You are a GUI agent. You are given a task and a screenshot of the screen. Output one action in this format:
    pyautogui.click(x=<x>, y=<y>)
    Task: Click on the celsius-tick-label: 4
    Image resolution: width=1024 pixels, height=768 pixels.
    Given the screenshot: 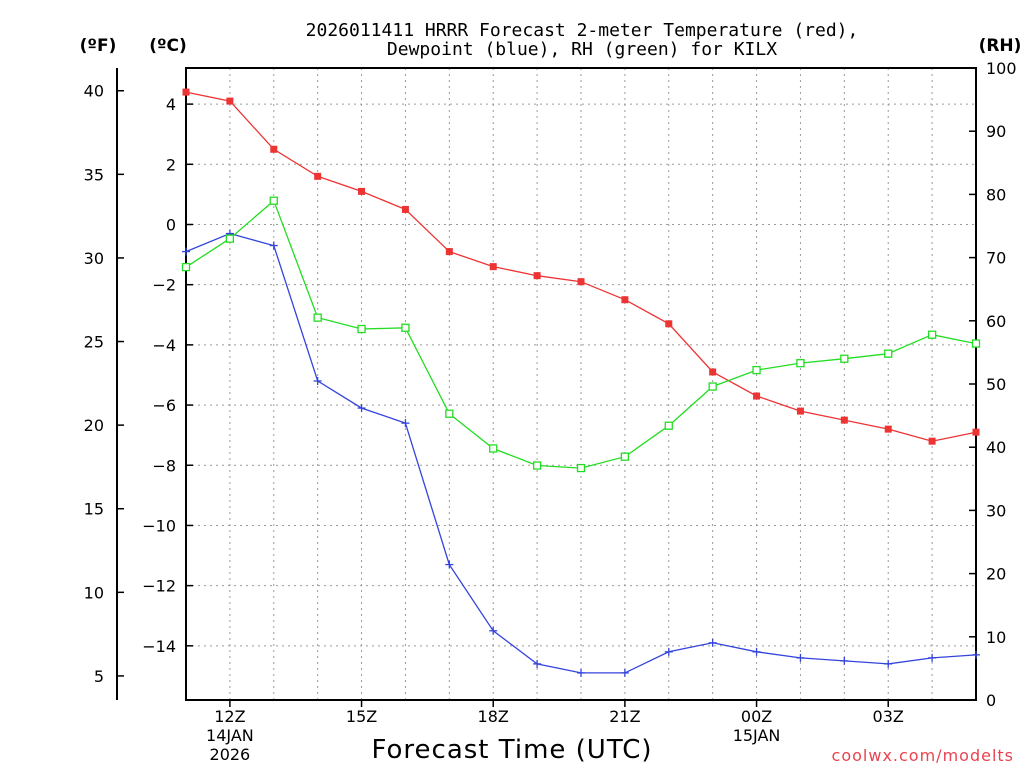 What is the action you would take?
    pyautogui.click(x=171, y=104)
    